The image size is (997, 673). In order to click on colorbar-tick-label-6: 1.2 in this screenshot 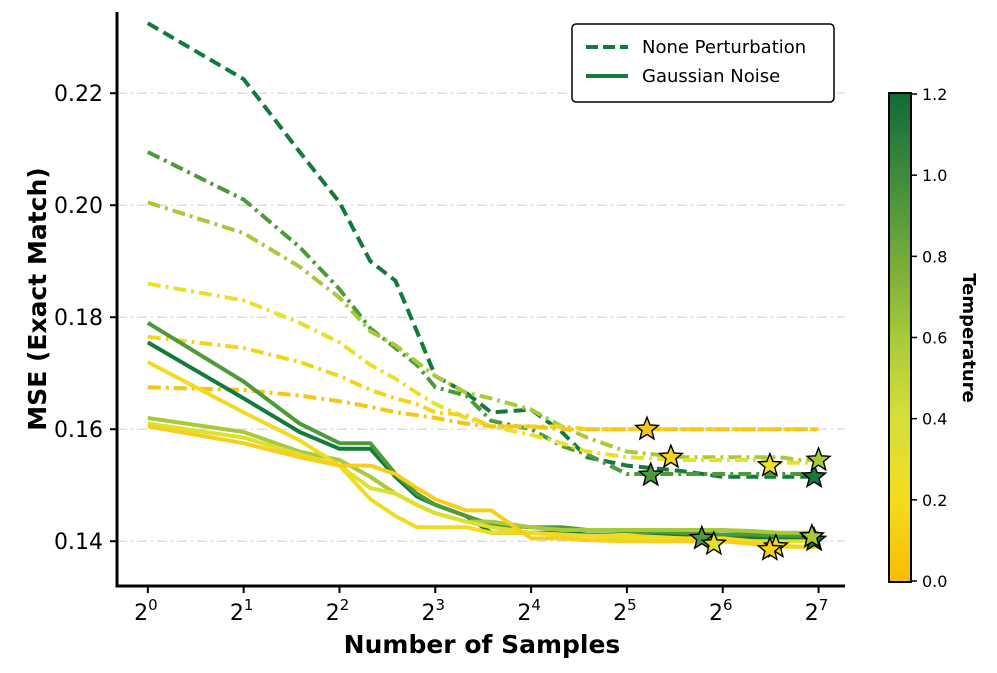, I will do `click(934, 94)`.